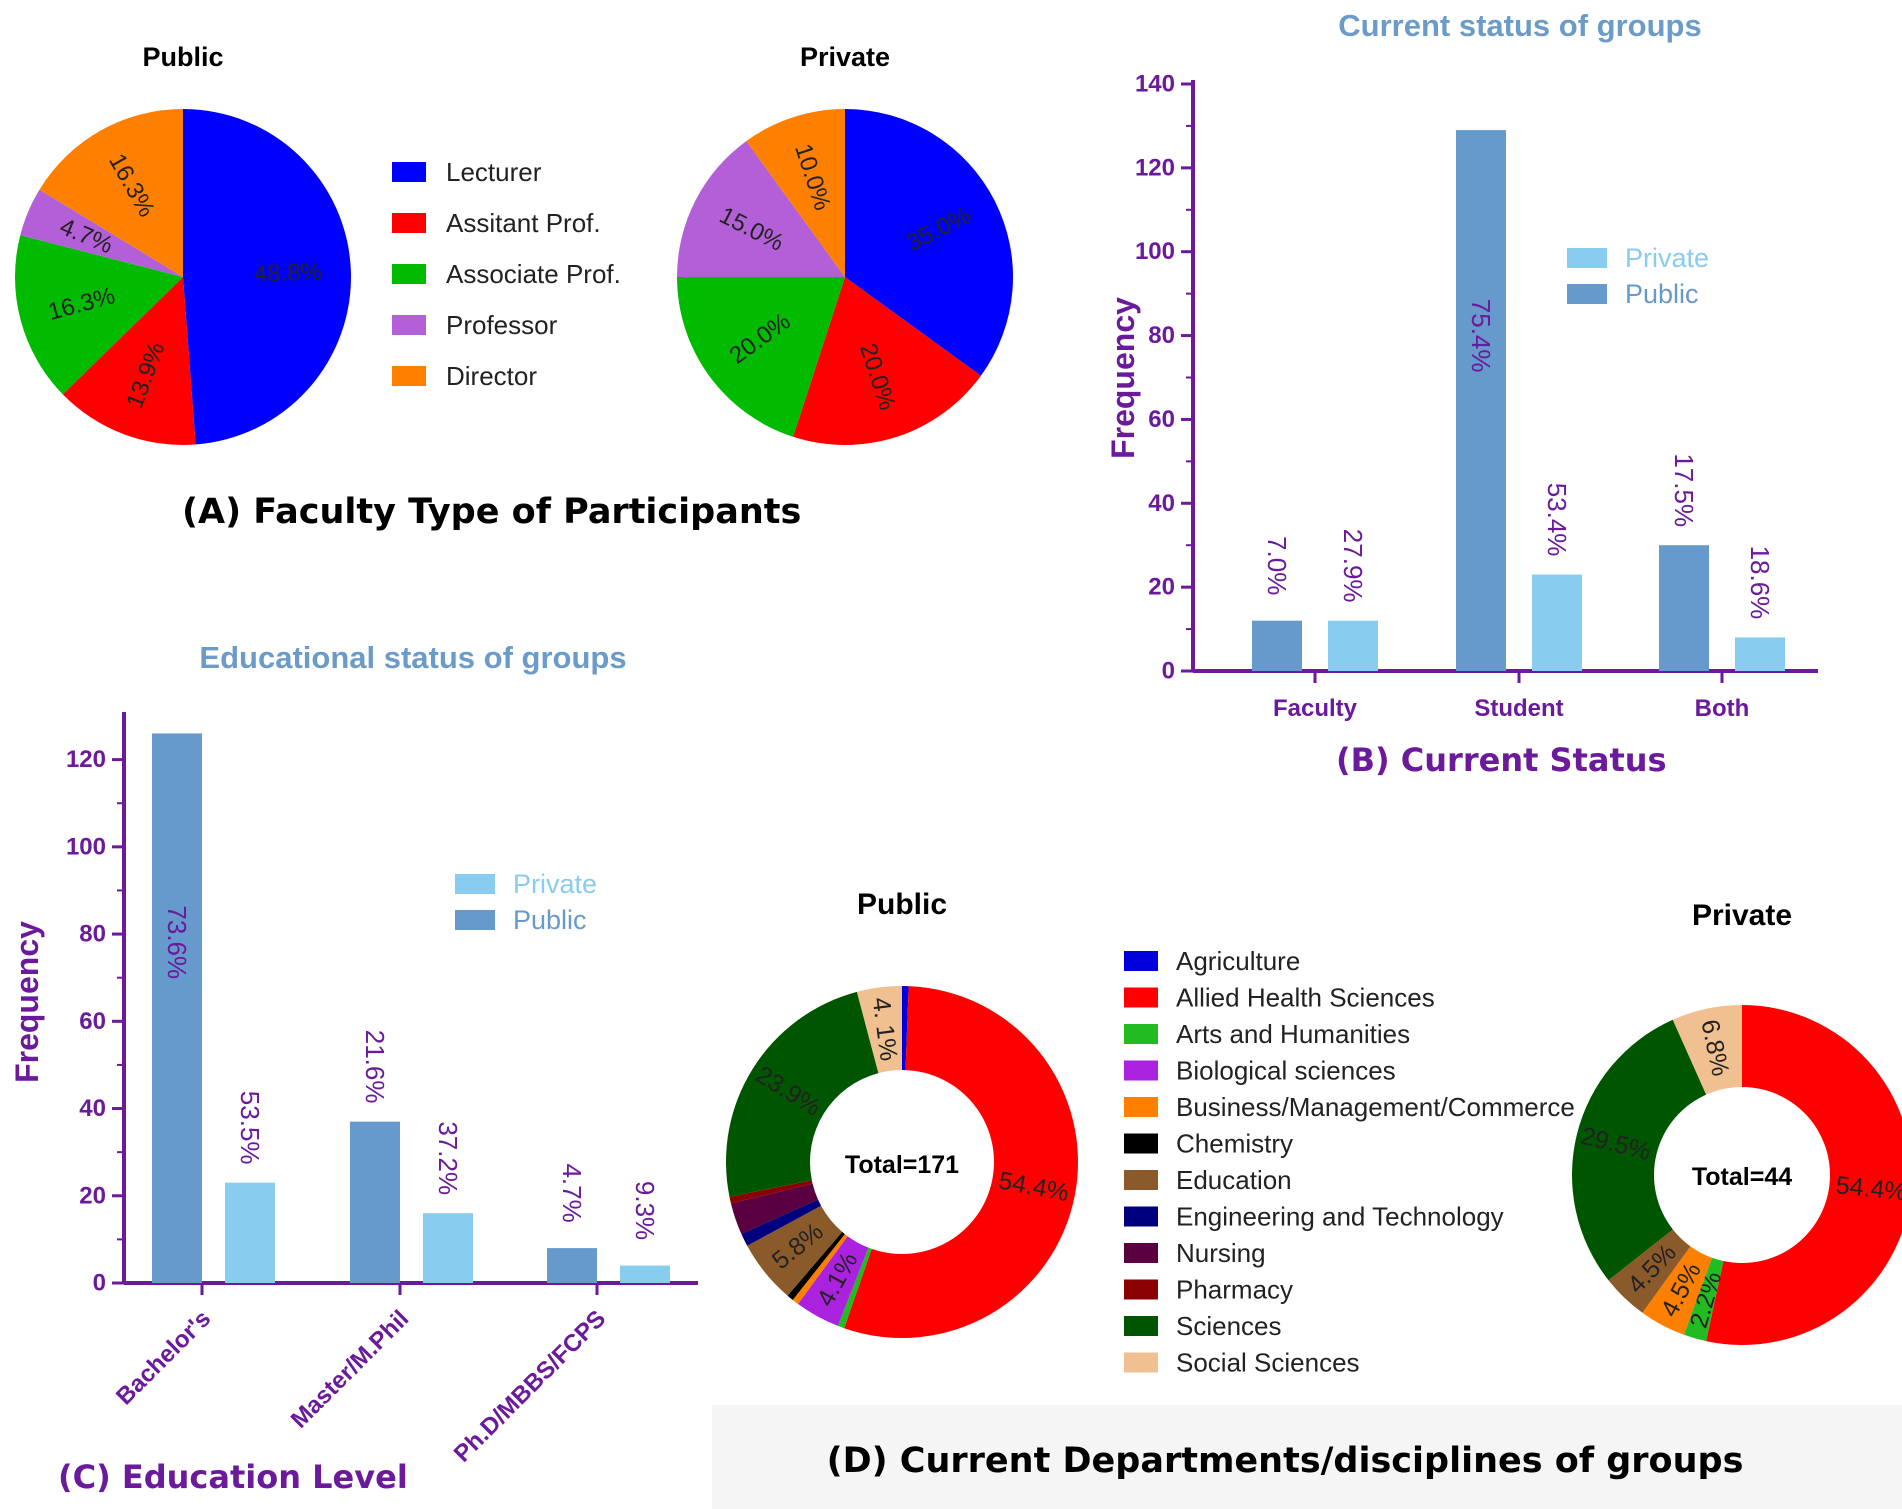 This screenshot has width=1902, height=1509. Describe the element at coordinates (645, 1210) in the screenshot. I see `chart-c-bar-label-private-2: 9.3%` at that location.